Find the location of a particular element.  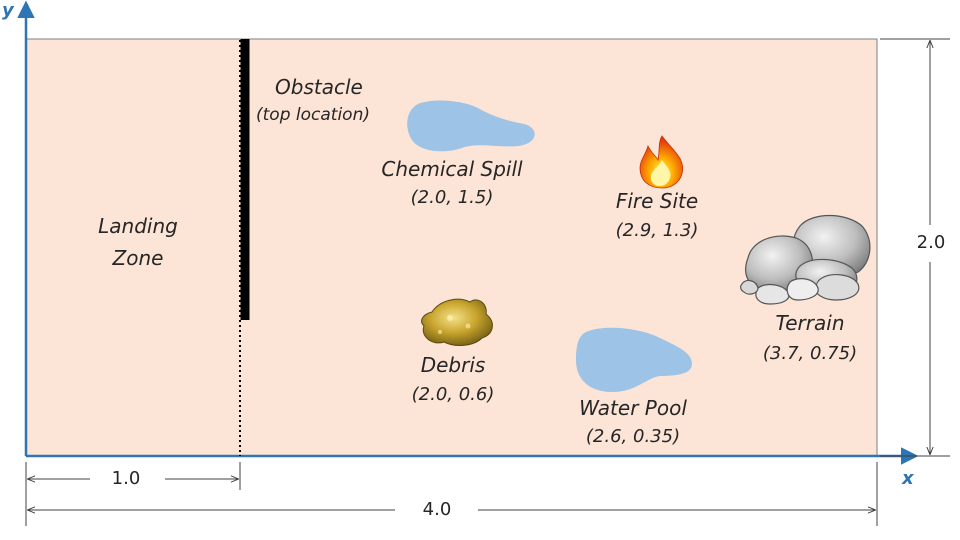

water-pool-name: Water Pool is located at coordinates (633, 408).